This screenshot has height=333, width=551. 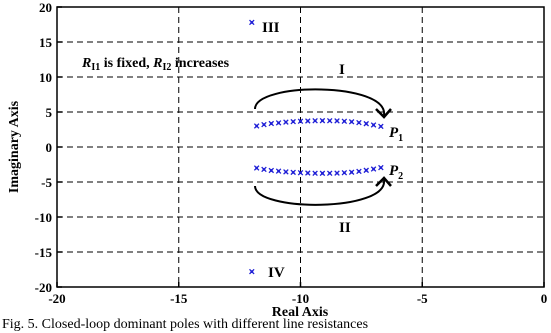 What do you see at coordinates (342, 70) in the screenshot?
I see `label-I: I` at bounding box center [342, 70].